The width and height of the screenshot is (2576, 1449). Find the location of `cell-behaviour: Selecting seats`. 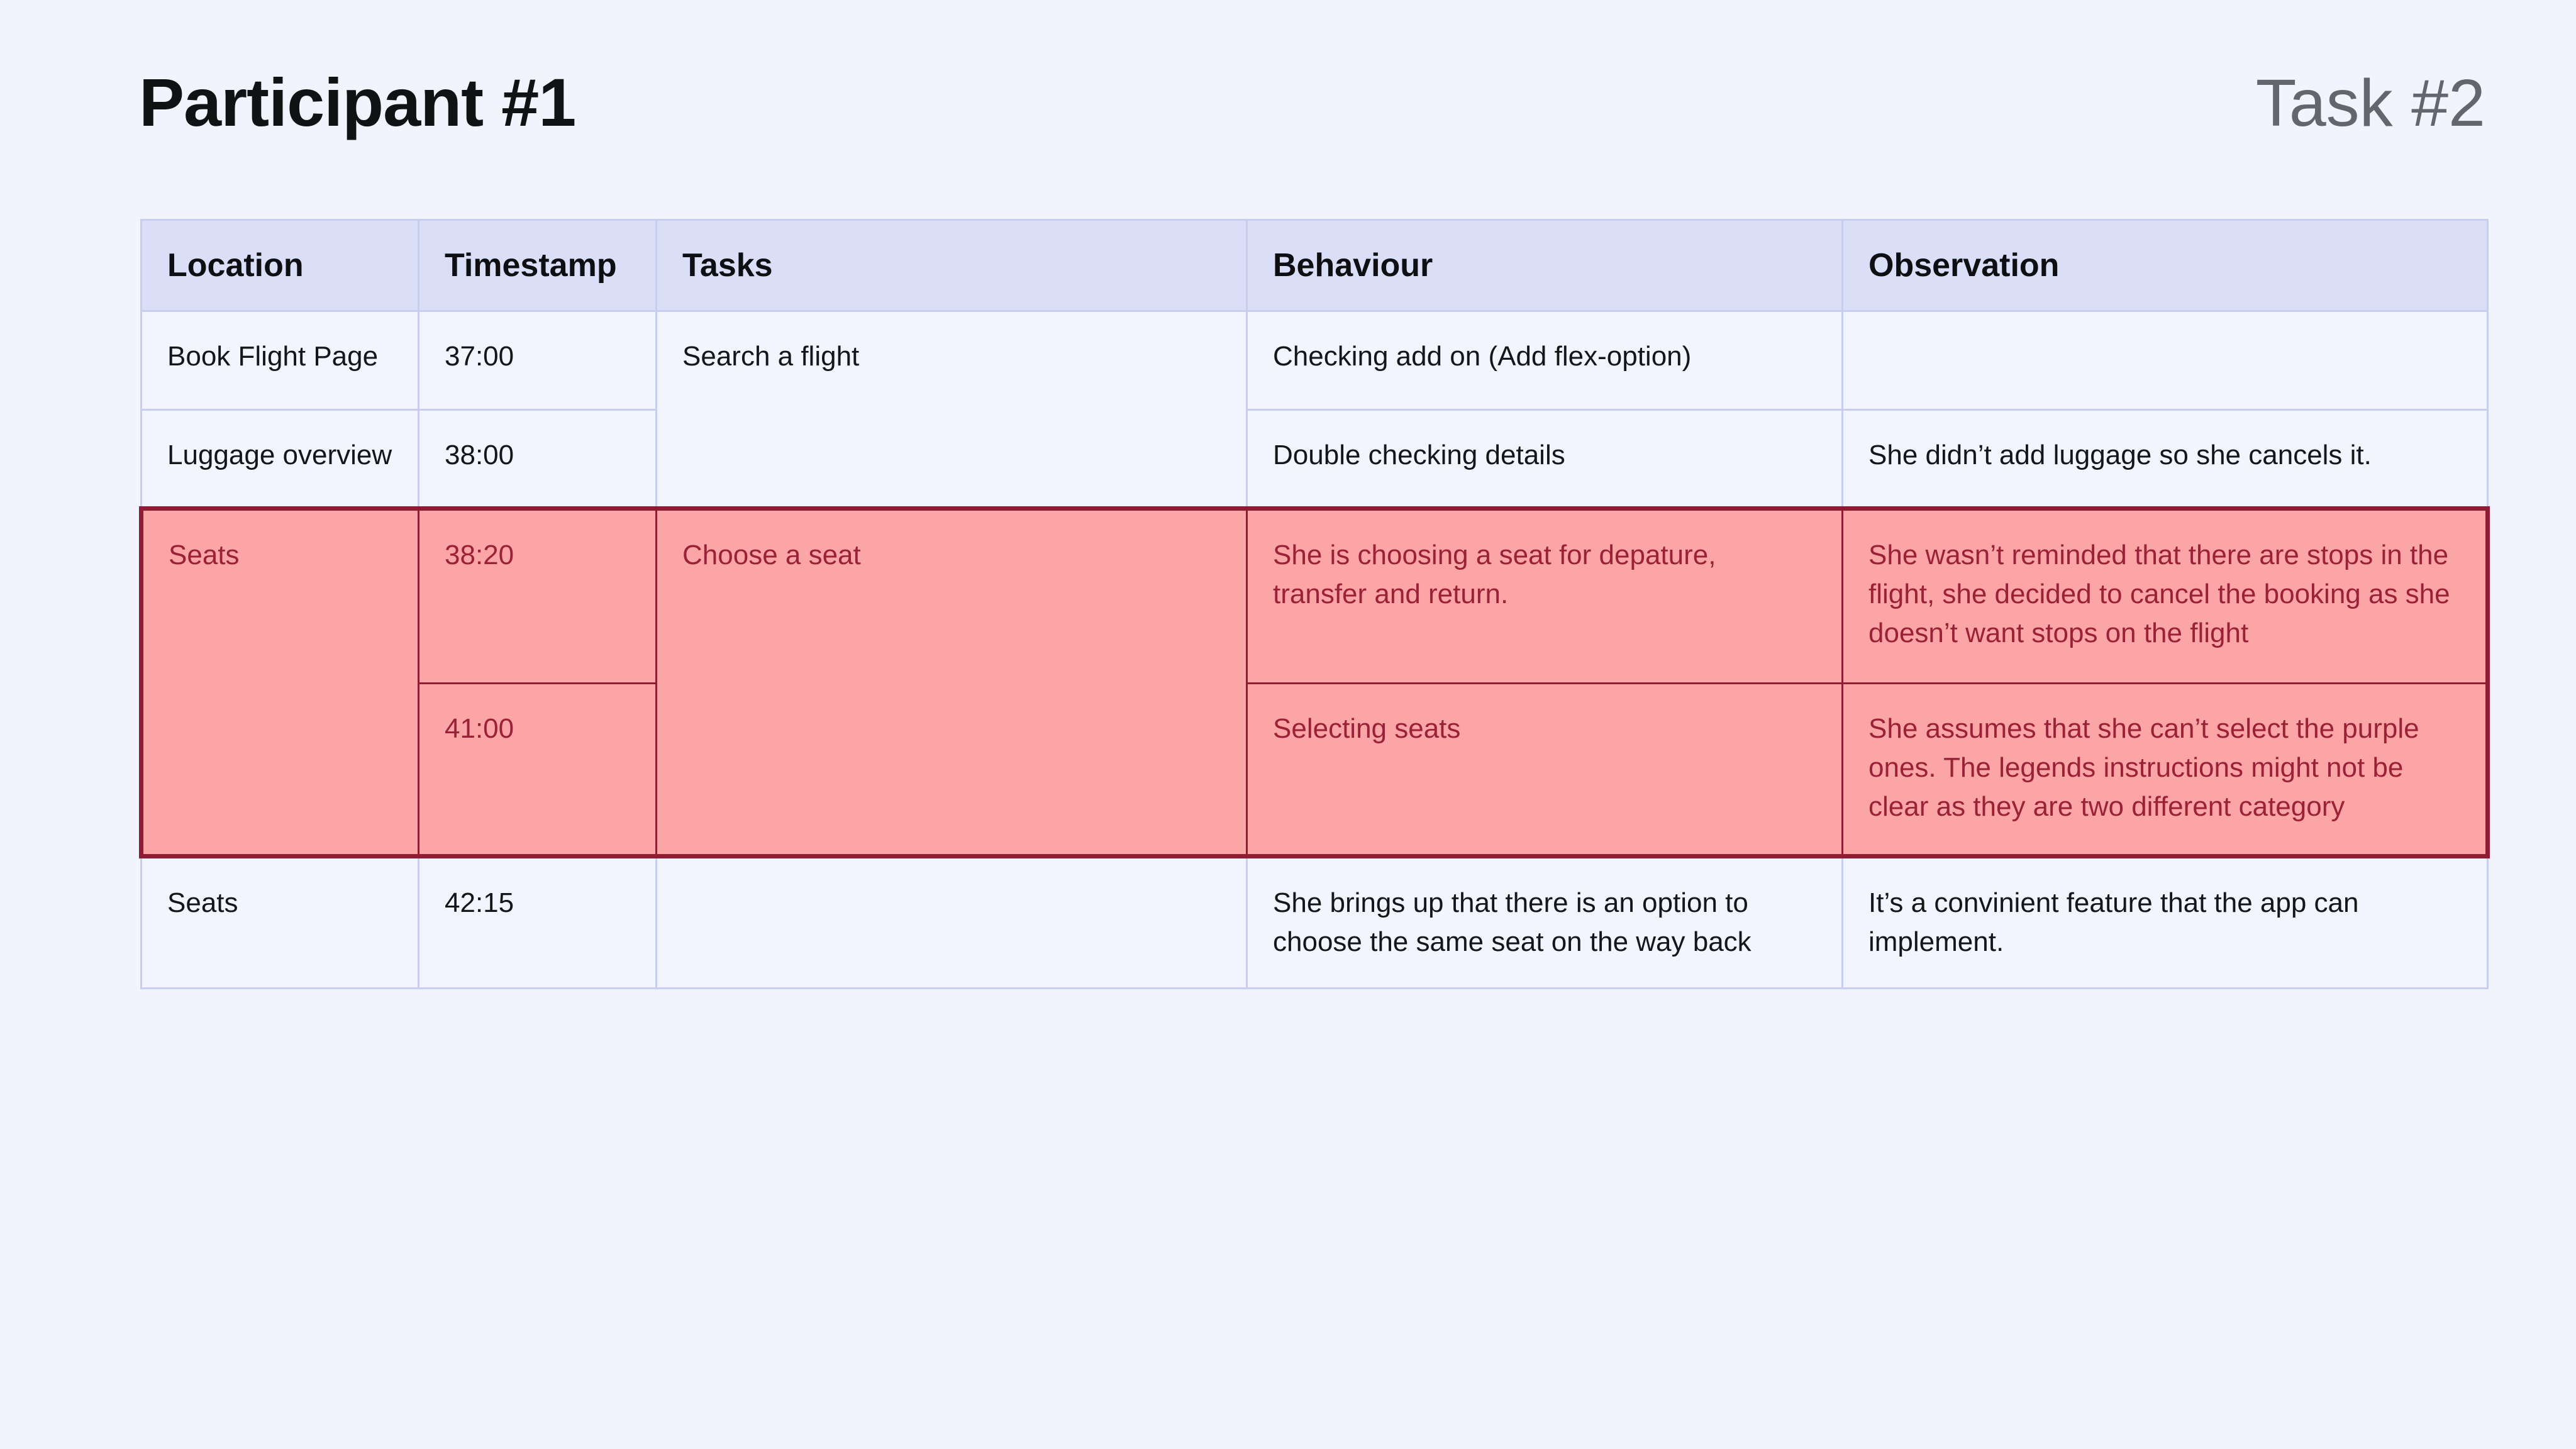

cell-behaviour: Selecting seats is located at coordinates (1544, 770).